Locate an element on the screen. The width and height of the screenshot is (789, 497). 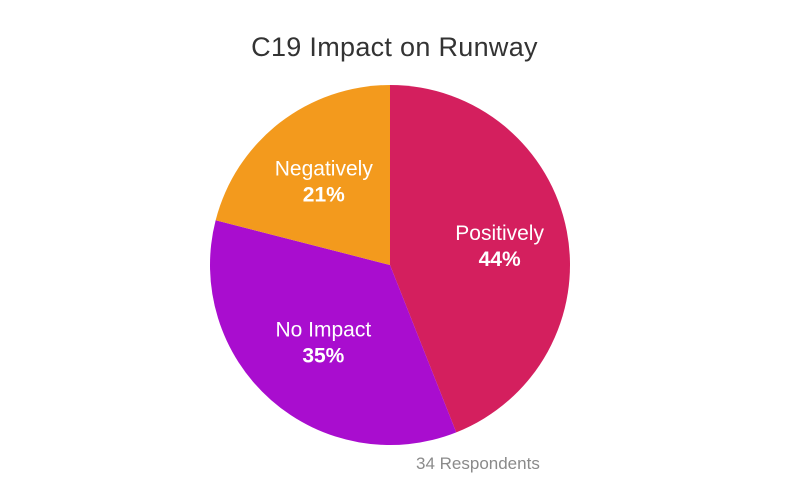
pie-slice-no-impact is located at coordinates (333, 332).